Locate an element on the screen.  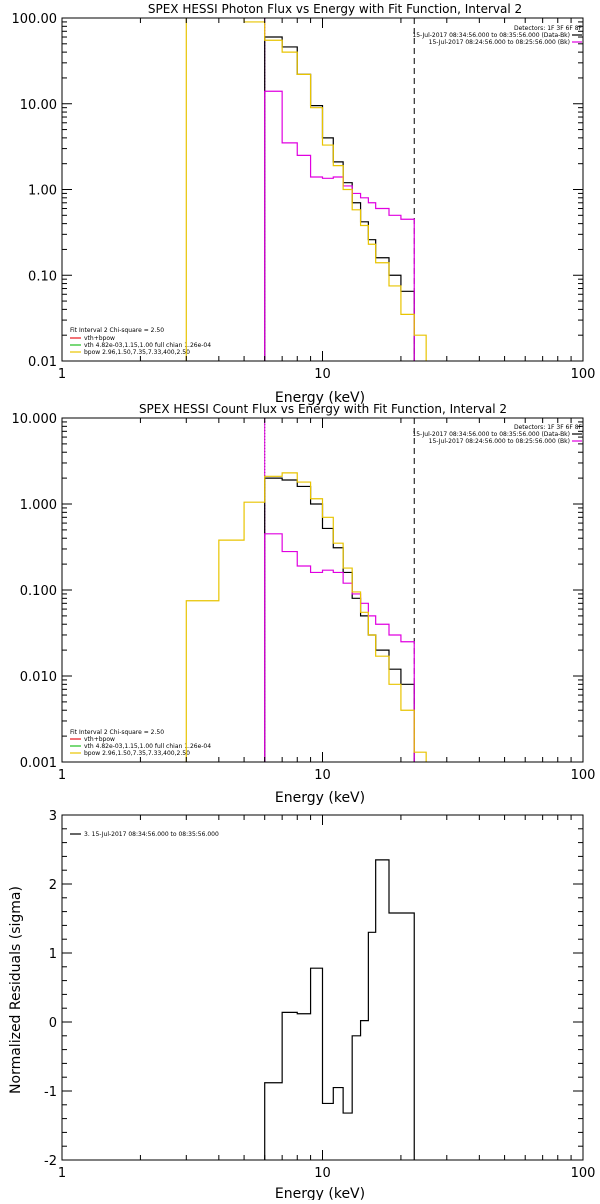
y-tick-label: 0 is located at coordinates (53, 1023).